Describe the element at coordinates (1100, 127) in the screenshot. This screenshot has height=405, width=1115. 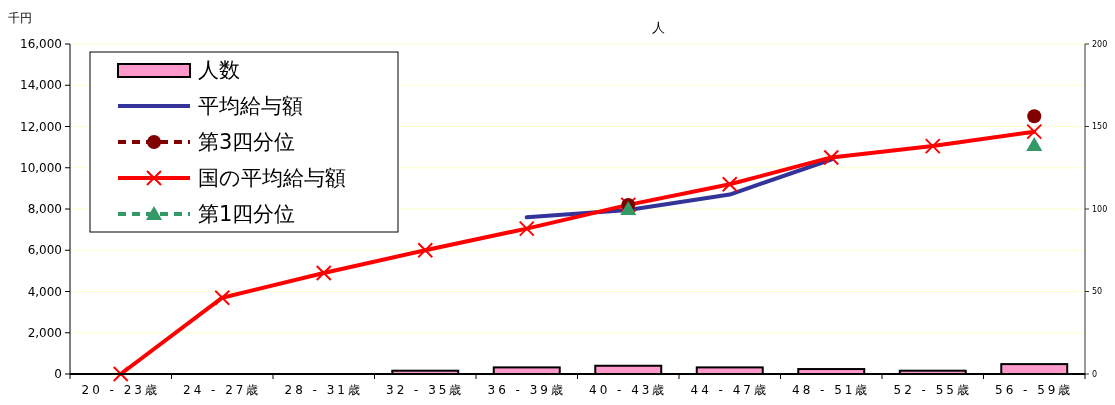
I see `y2-tick-label: 150` at that location.